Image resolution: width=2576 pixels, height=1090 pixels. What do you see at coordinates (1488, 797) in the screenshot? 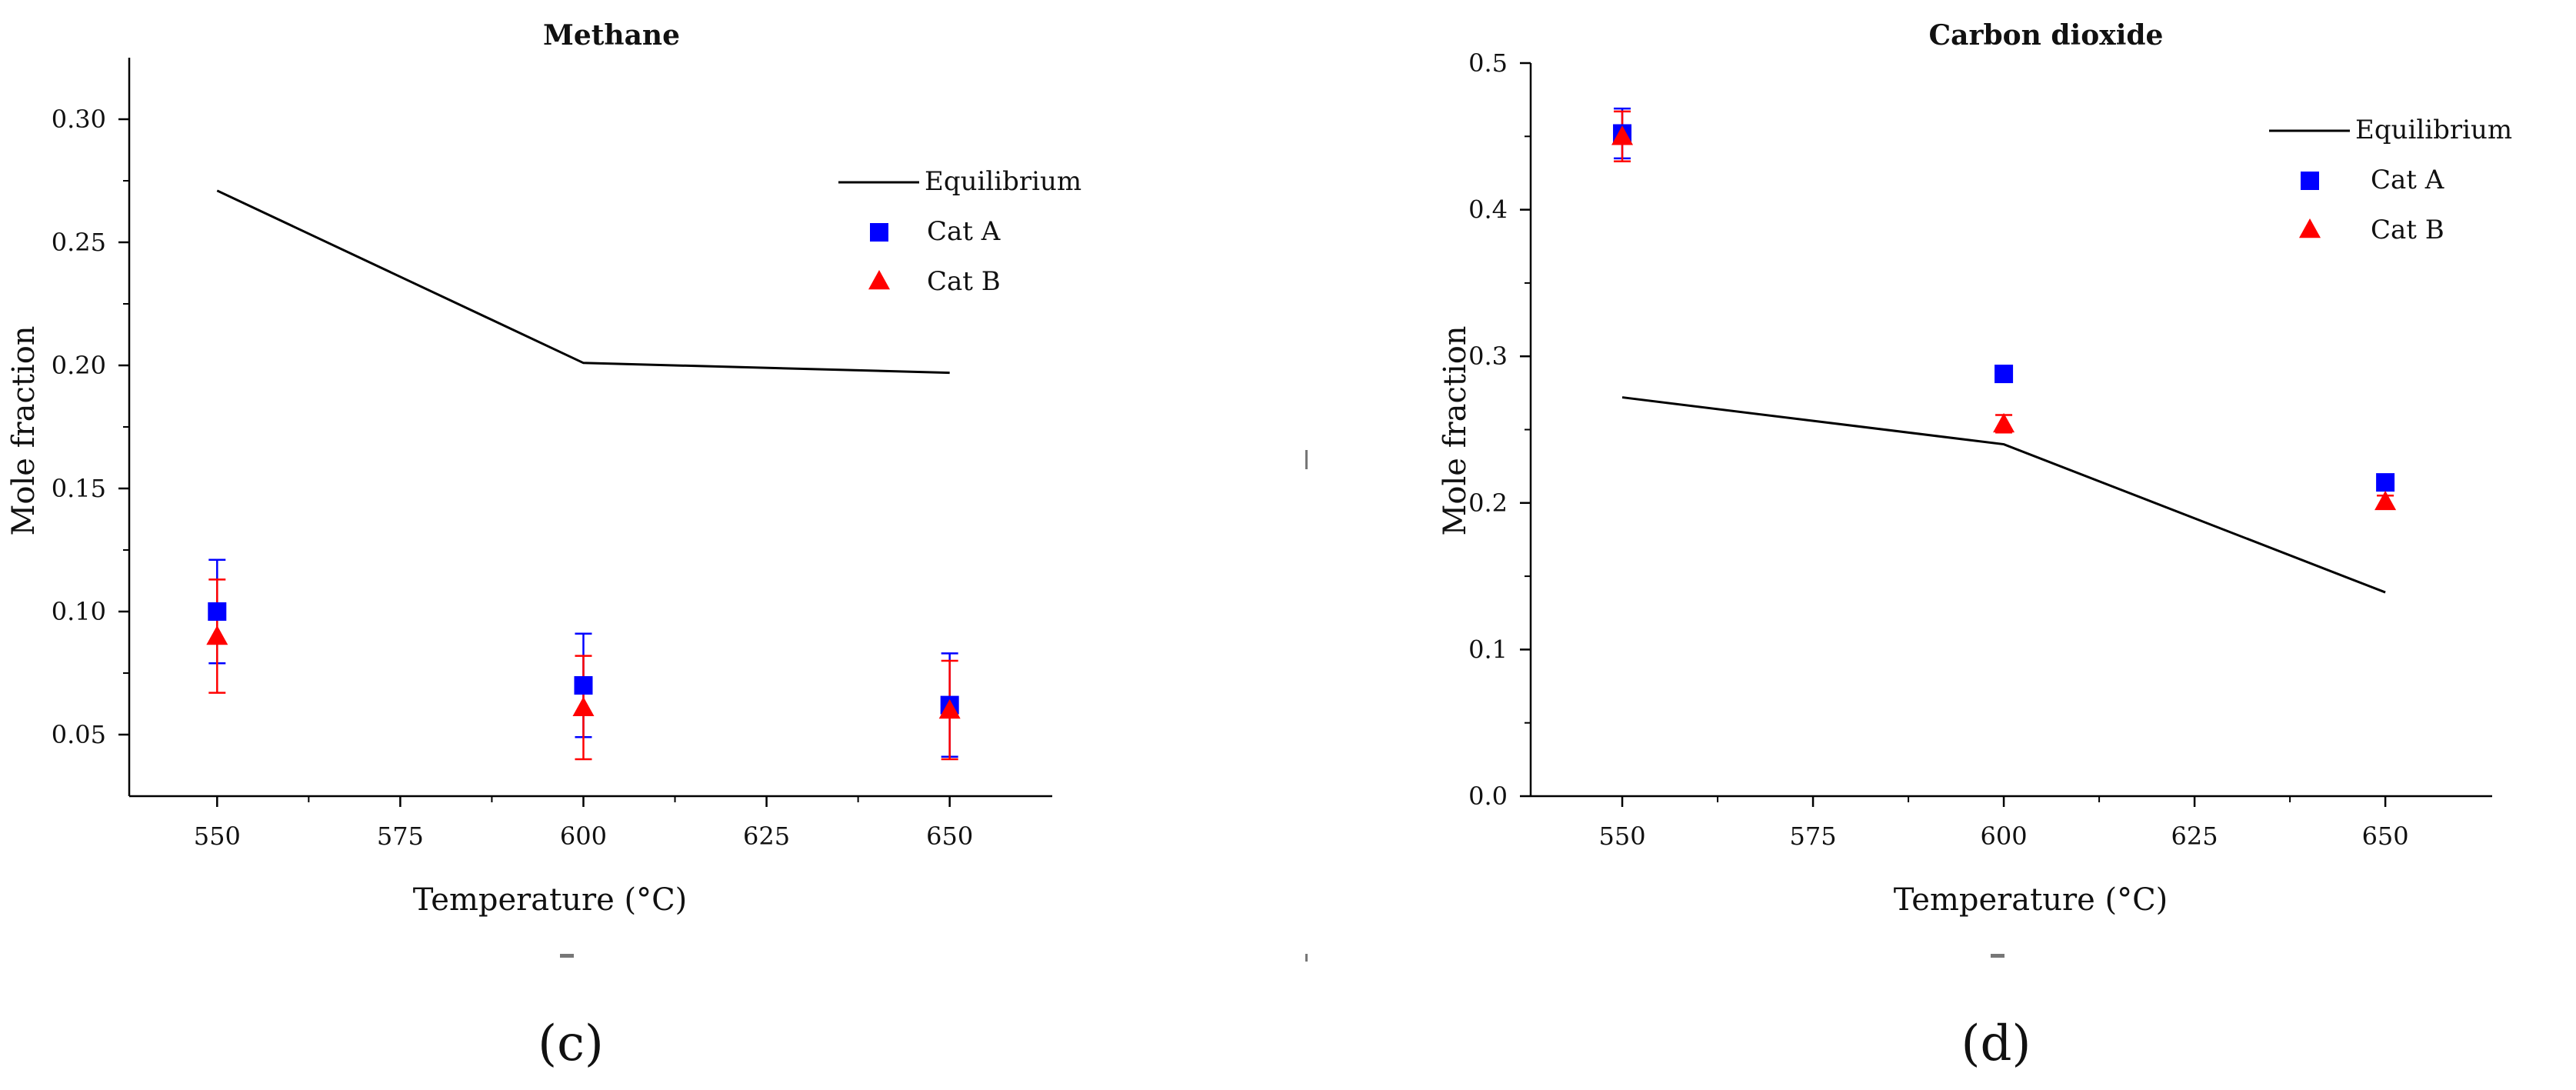
I see `y-tick-label: 0.0` at bounding box center [1488, 797].